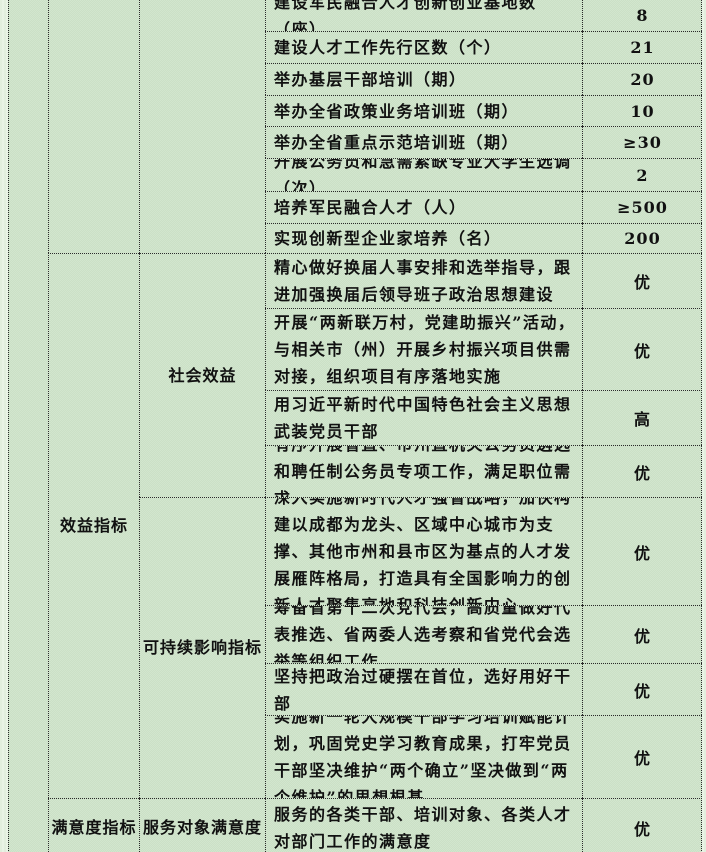 The width and height of the screenshot is (706, 852). What do you see at coordinates (642, 174) in the screenshot?
I see `indicator-value: 2` at bounding box center [642, 174].